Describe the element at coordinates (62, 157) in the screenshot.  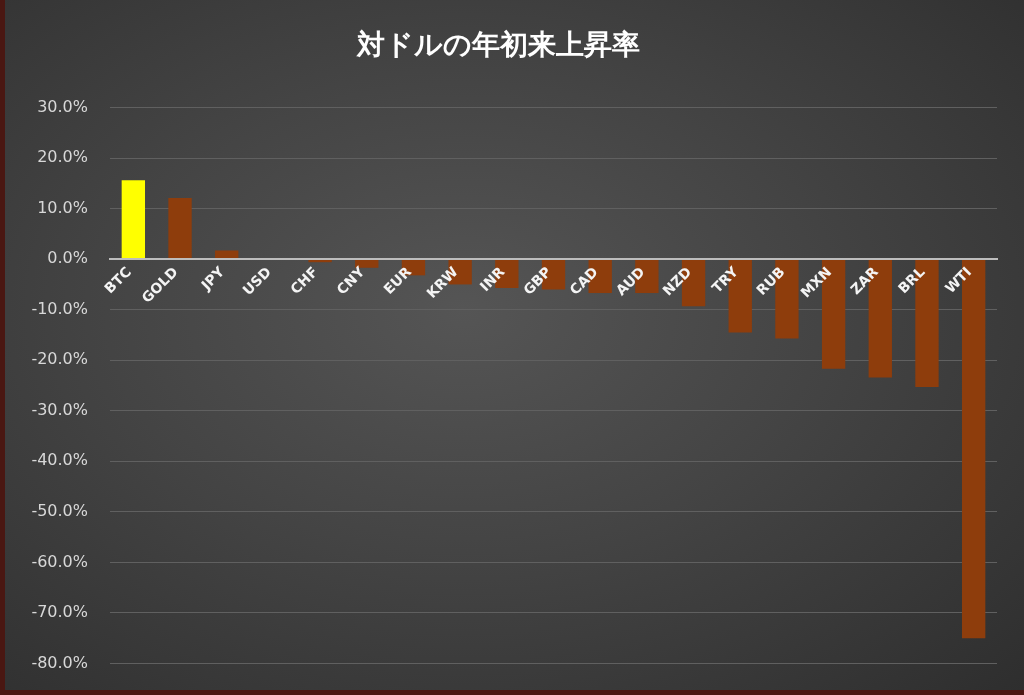
I see `y-tick-label: 20.0%` at that location.